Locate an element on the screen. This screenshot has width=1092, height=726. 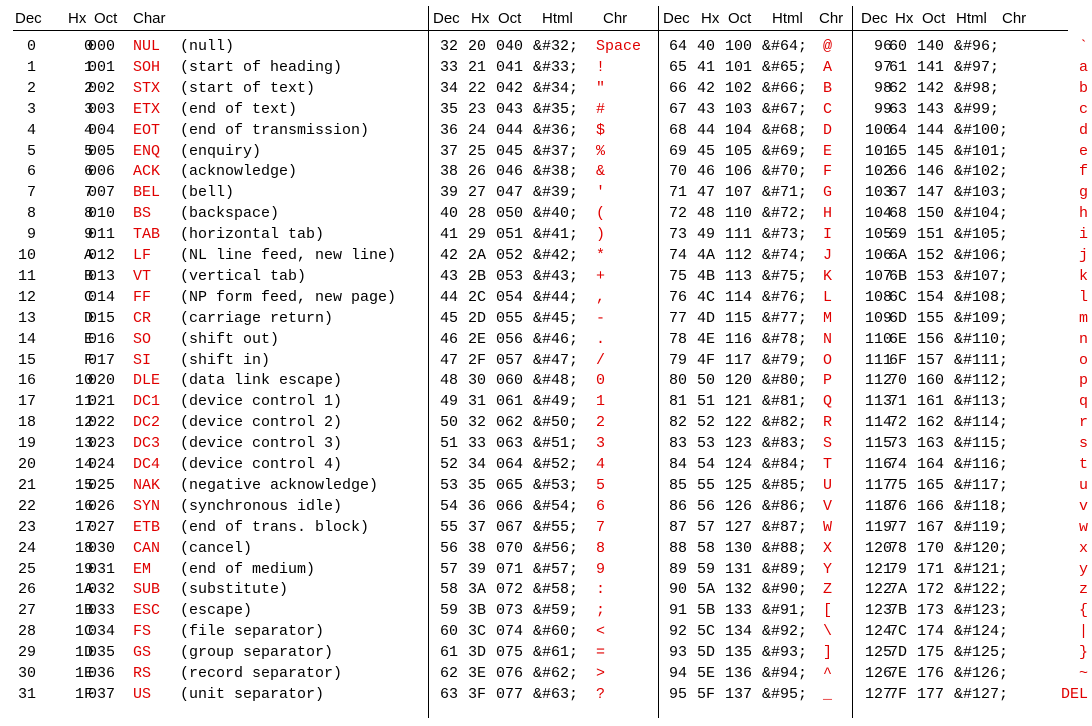
table-row: 110 6E 156 &#110; n is located at coordinates (972, 341).